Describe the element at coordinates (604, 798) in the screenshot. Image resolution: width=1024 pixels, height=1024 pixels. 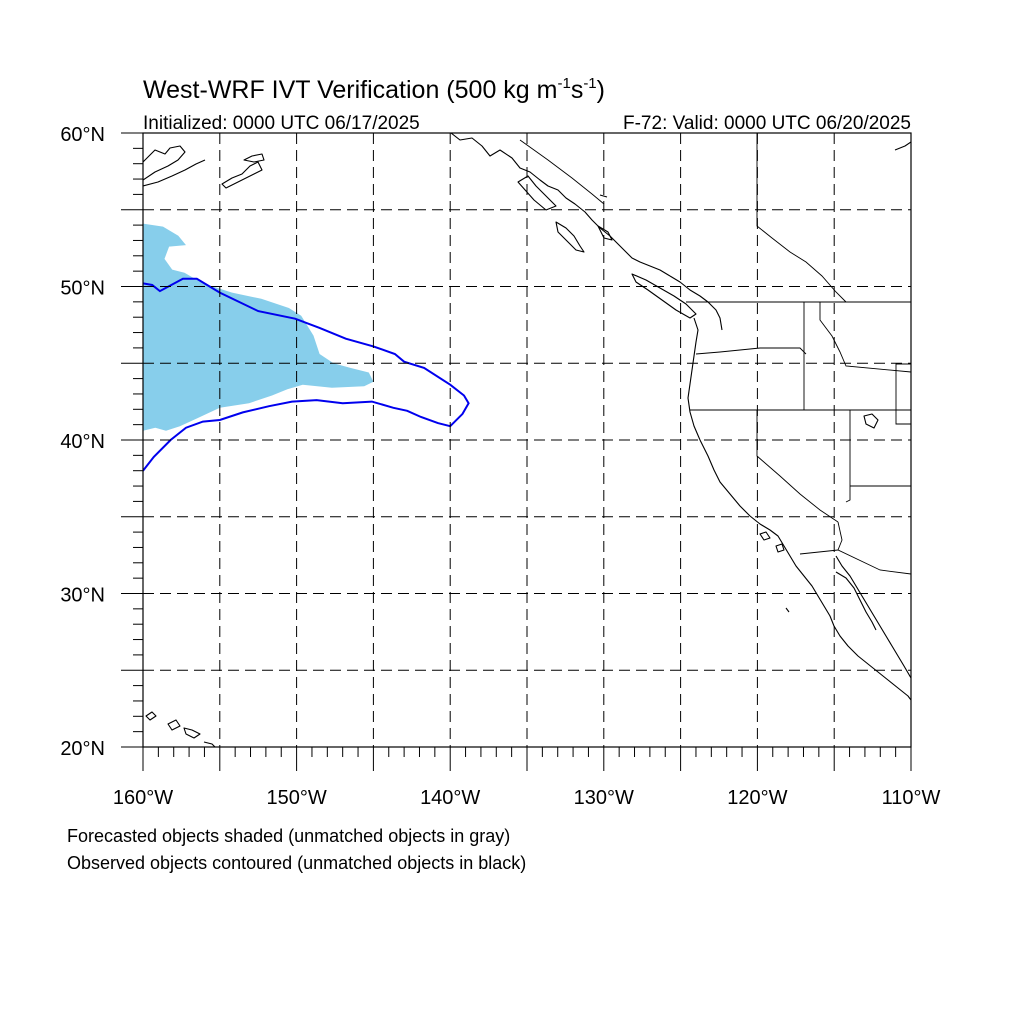
I see `lon-tick-label: 130°W` at that location.